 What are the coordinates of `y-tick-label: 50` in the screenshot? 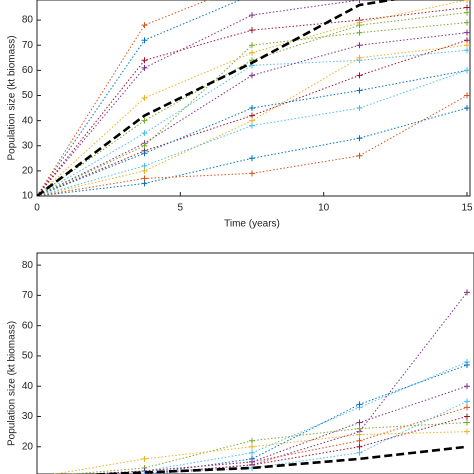 It's located at (28, 356).